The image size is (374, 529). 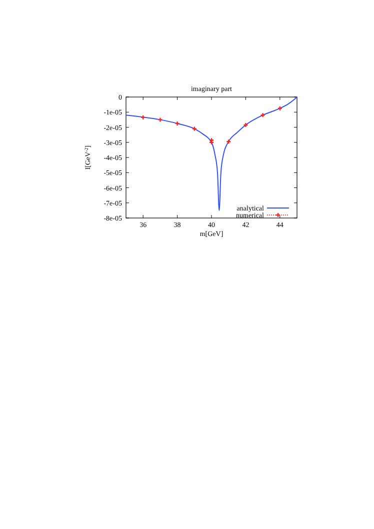 I want to click on line-series, so click(x=212, y=153).